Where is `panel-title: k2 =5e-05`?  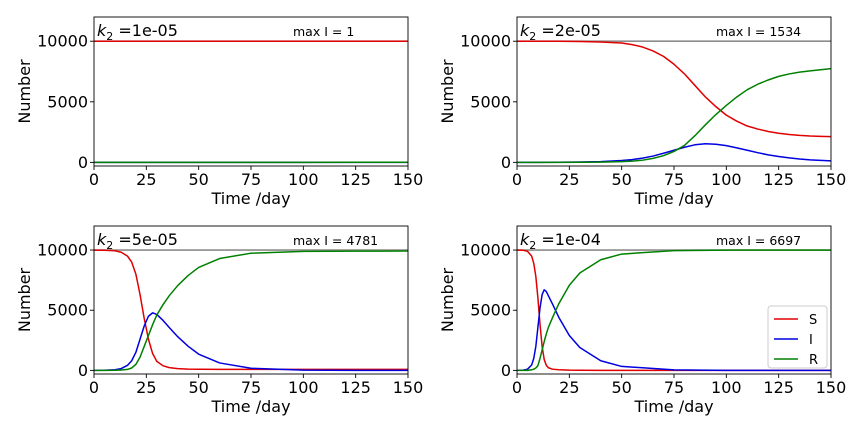 panel-title: k2 =5e-05 is located at coordinates (137, 241).